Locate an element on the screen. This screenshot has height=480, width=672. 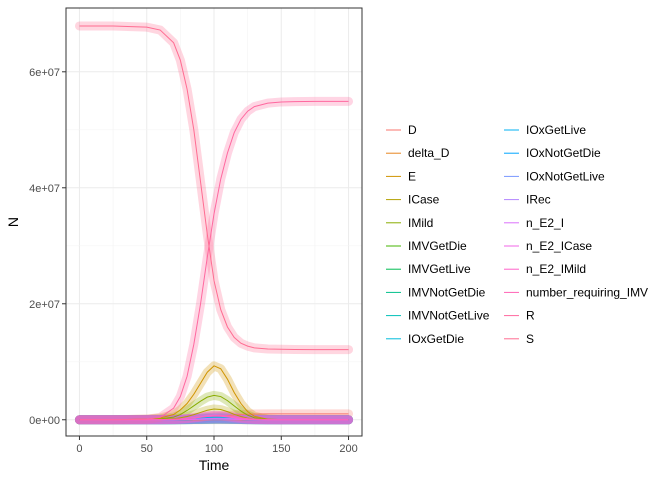
y-tick-label: 2e+07 is located at coordinates (44, 305).